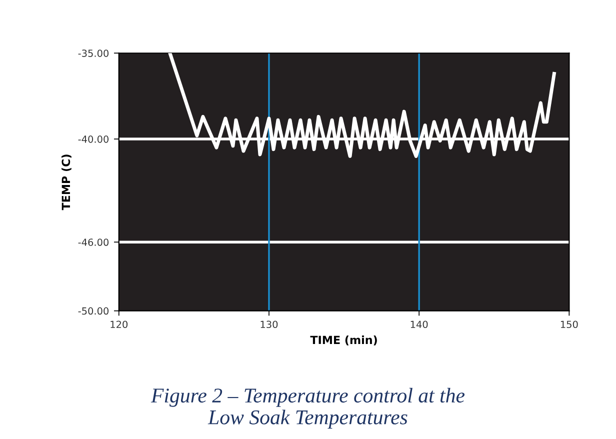  Describe the element at coordinates (93, 311) in the screenshot. I see `y-tick-label: -50.00` at that location.